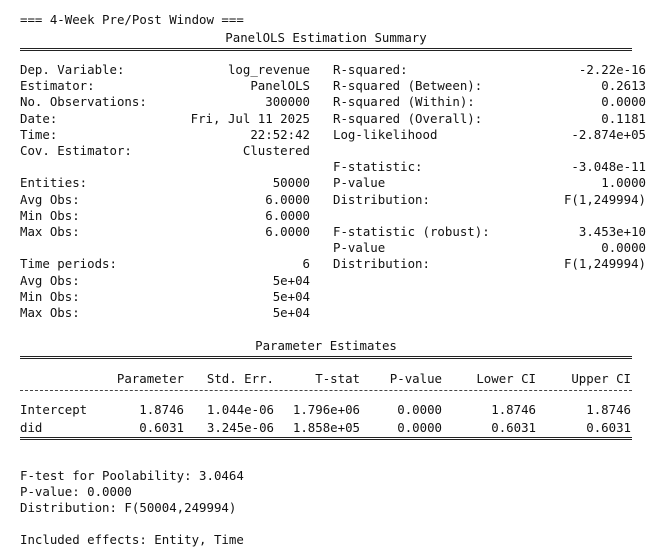  Describe the element at coordinates (39, 134) in the screenshot. I see `summary-left-label: Time:` at that location.